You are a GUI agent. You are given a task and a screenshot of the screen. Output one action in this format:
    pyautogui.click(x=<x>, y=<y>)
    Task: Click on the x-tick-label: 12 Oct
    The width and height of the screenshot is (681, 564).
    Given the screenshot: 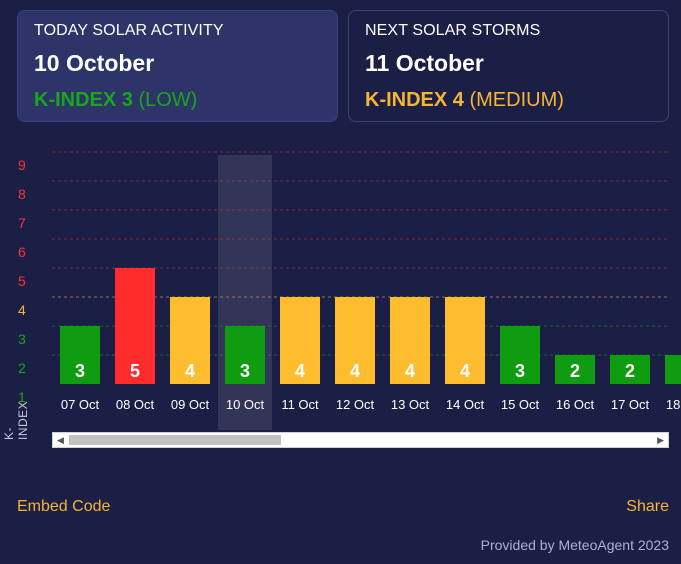 What is the action you would take?
    pyautogui.click(x=355, y=404)
    